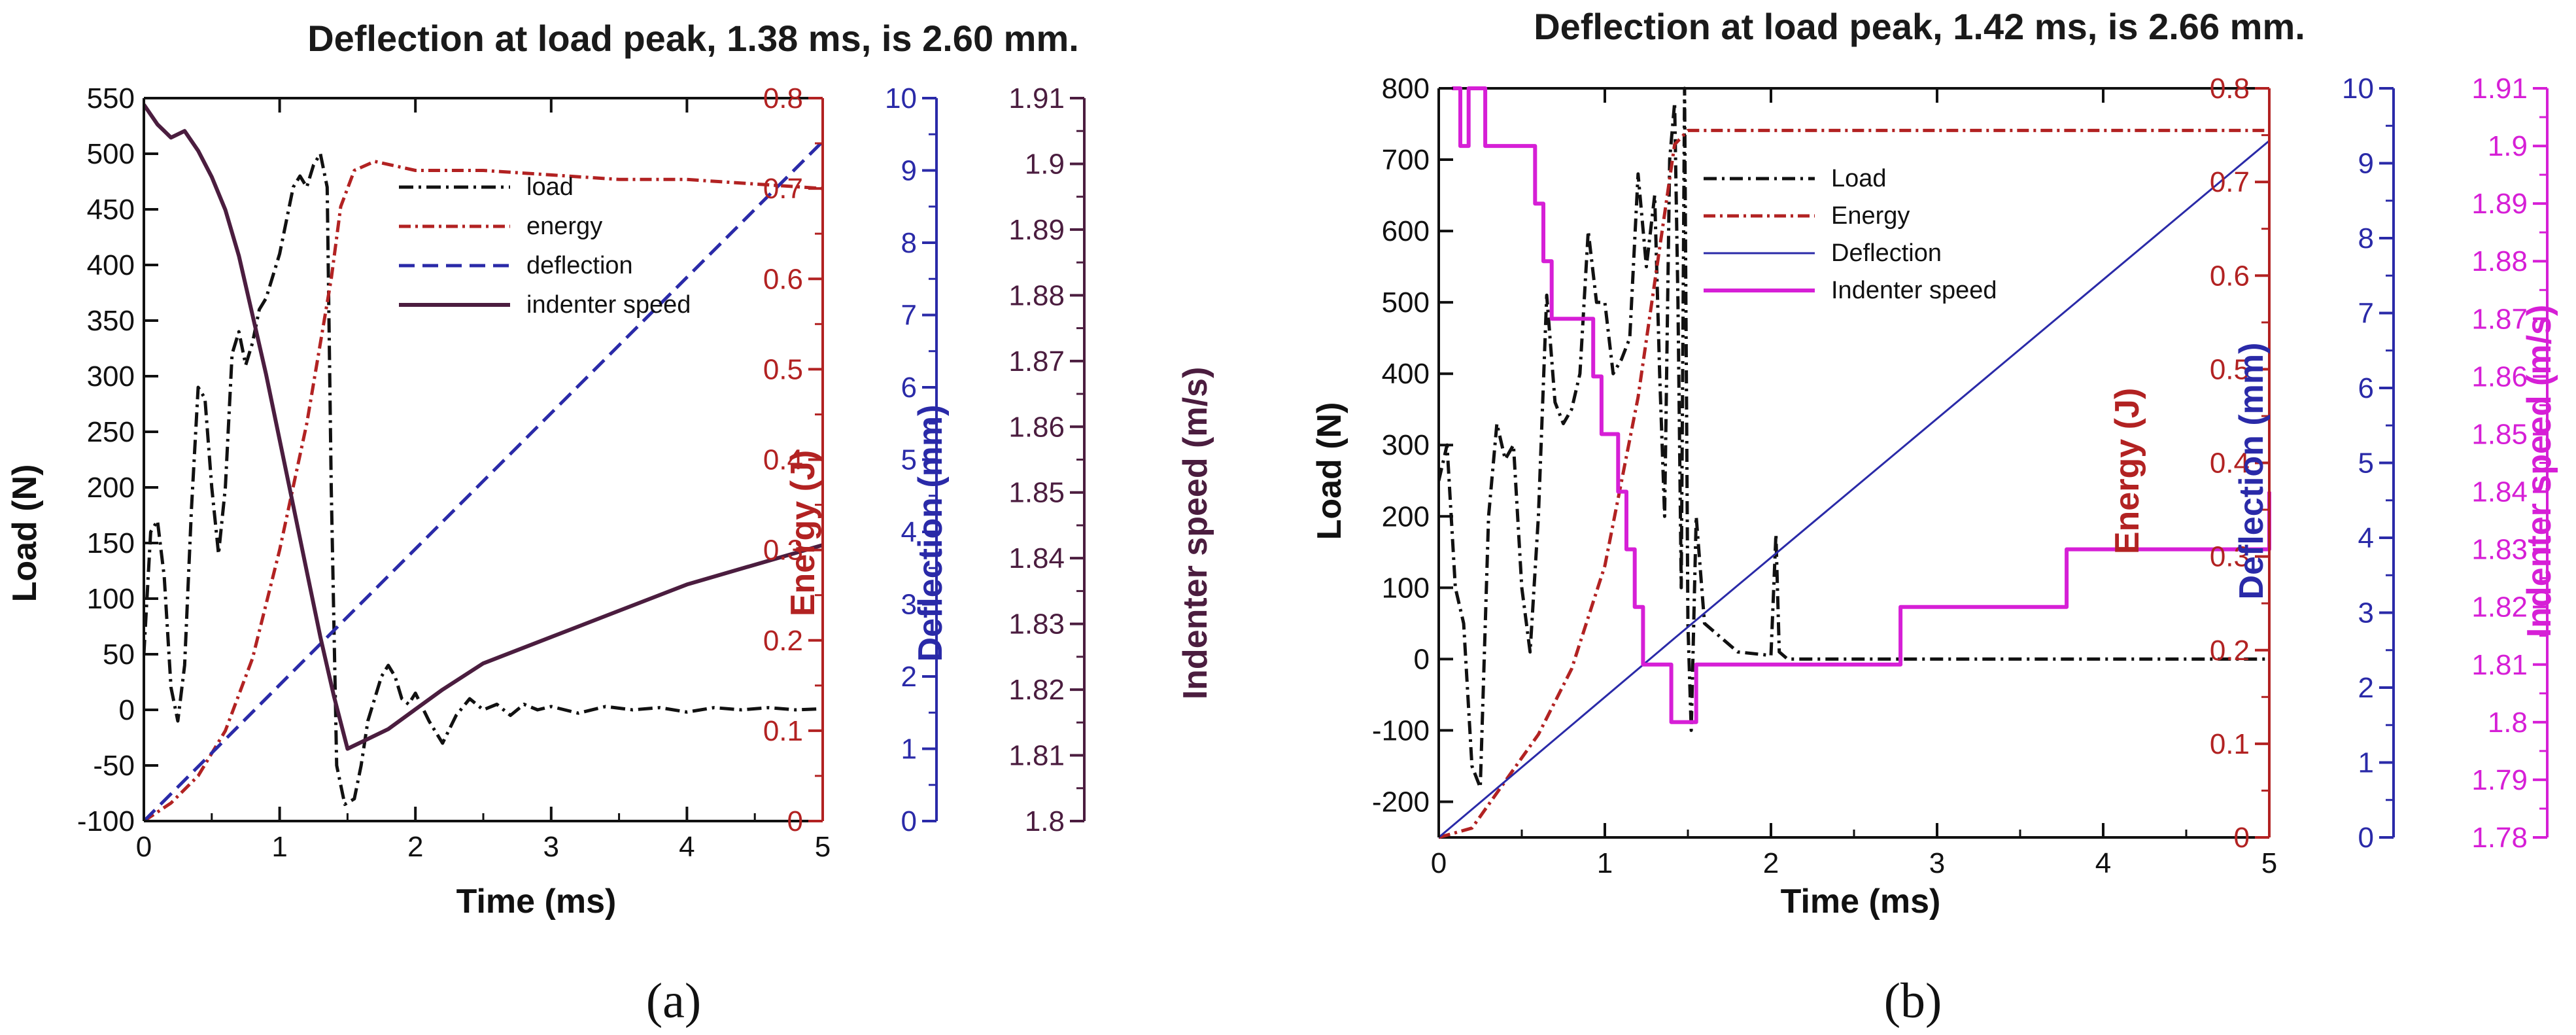 The height and width of the screenshot is (1035, 2576). I want to click on chart-a-caption: (a), so click(674, 1001).